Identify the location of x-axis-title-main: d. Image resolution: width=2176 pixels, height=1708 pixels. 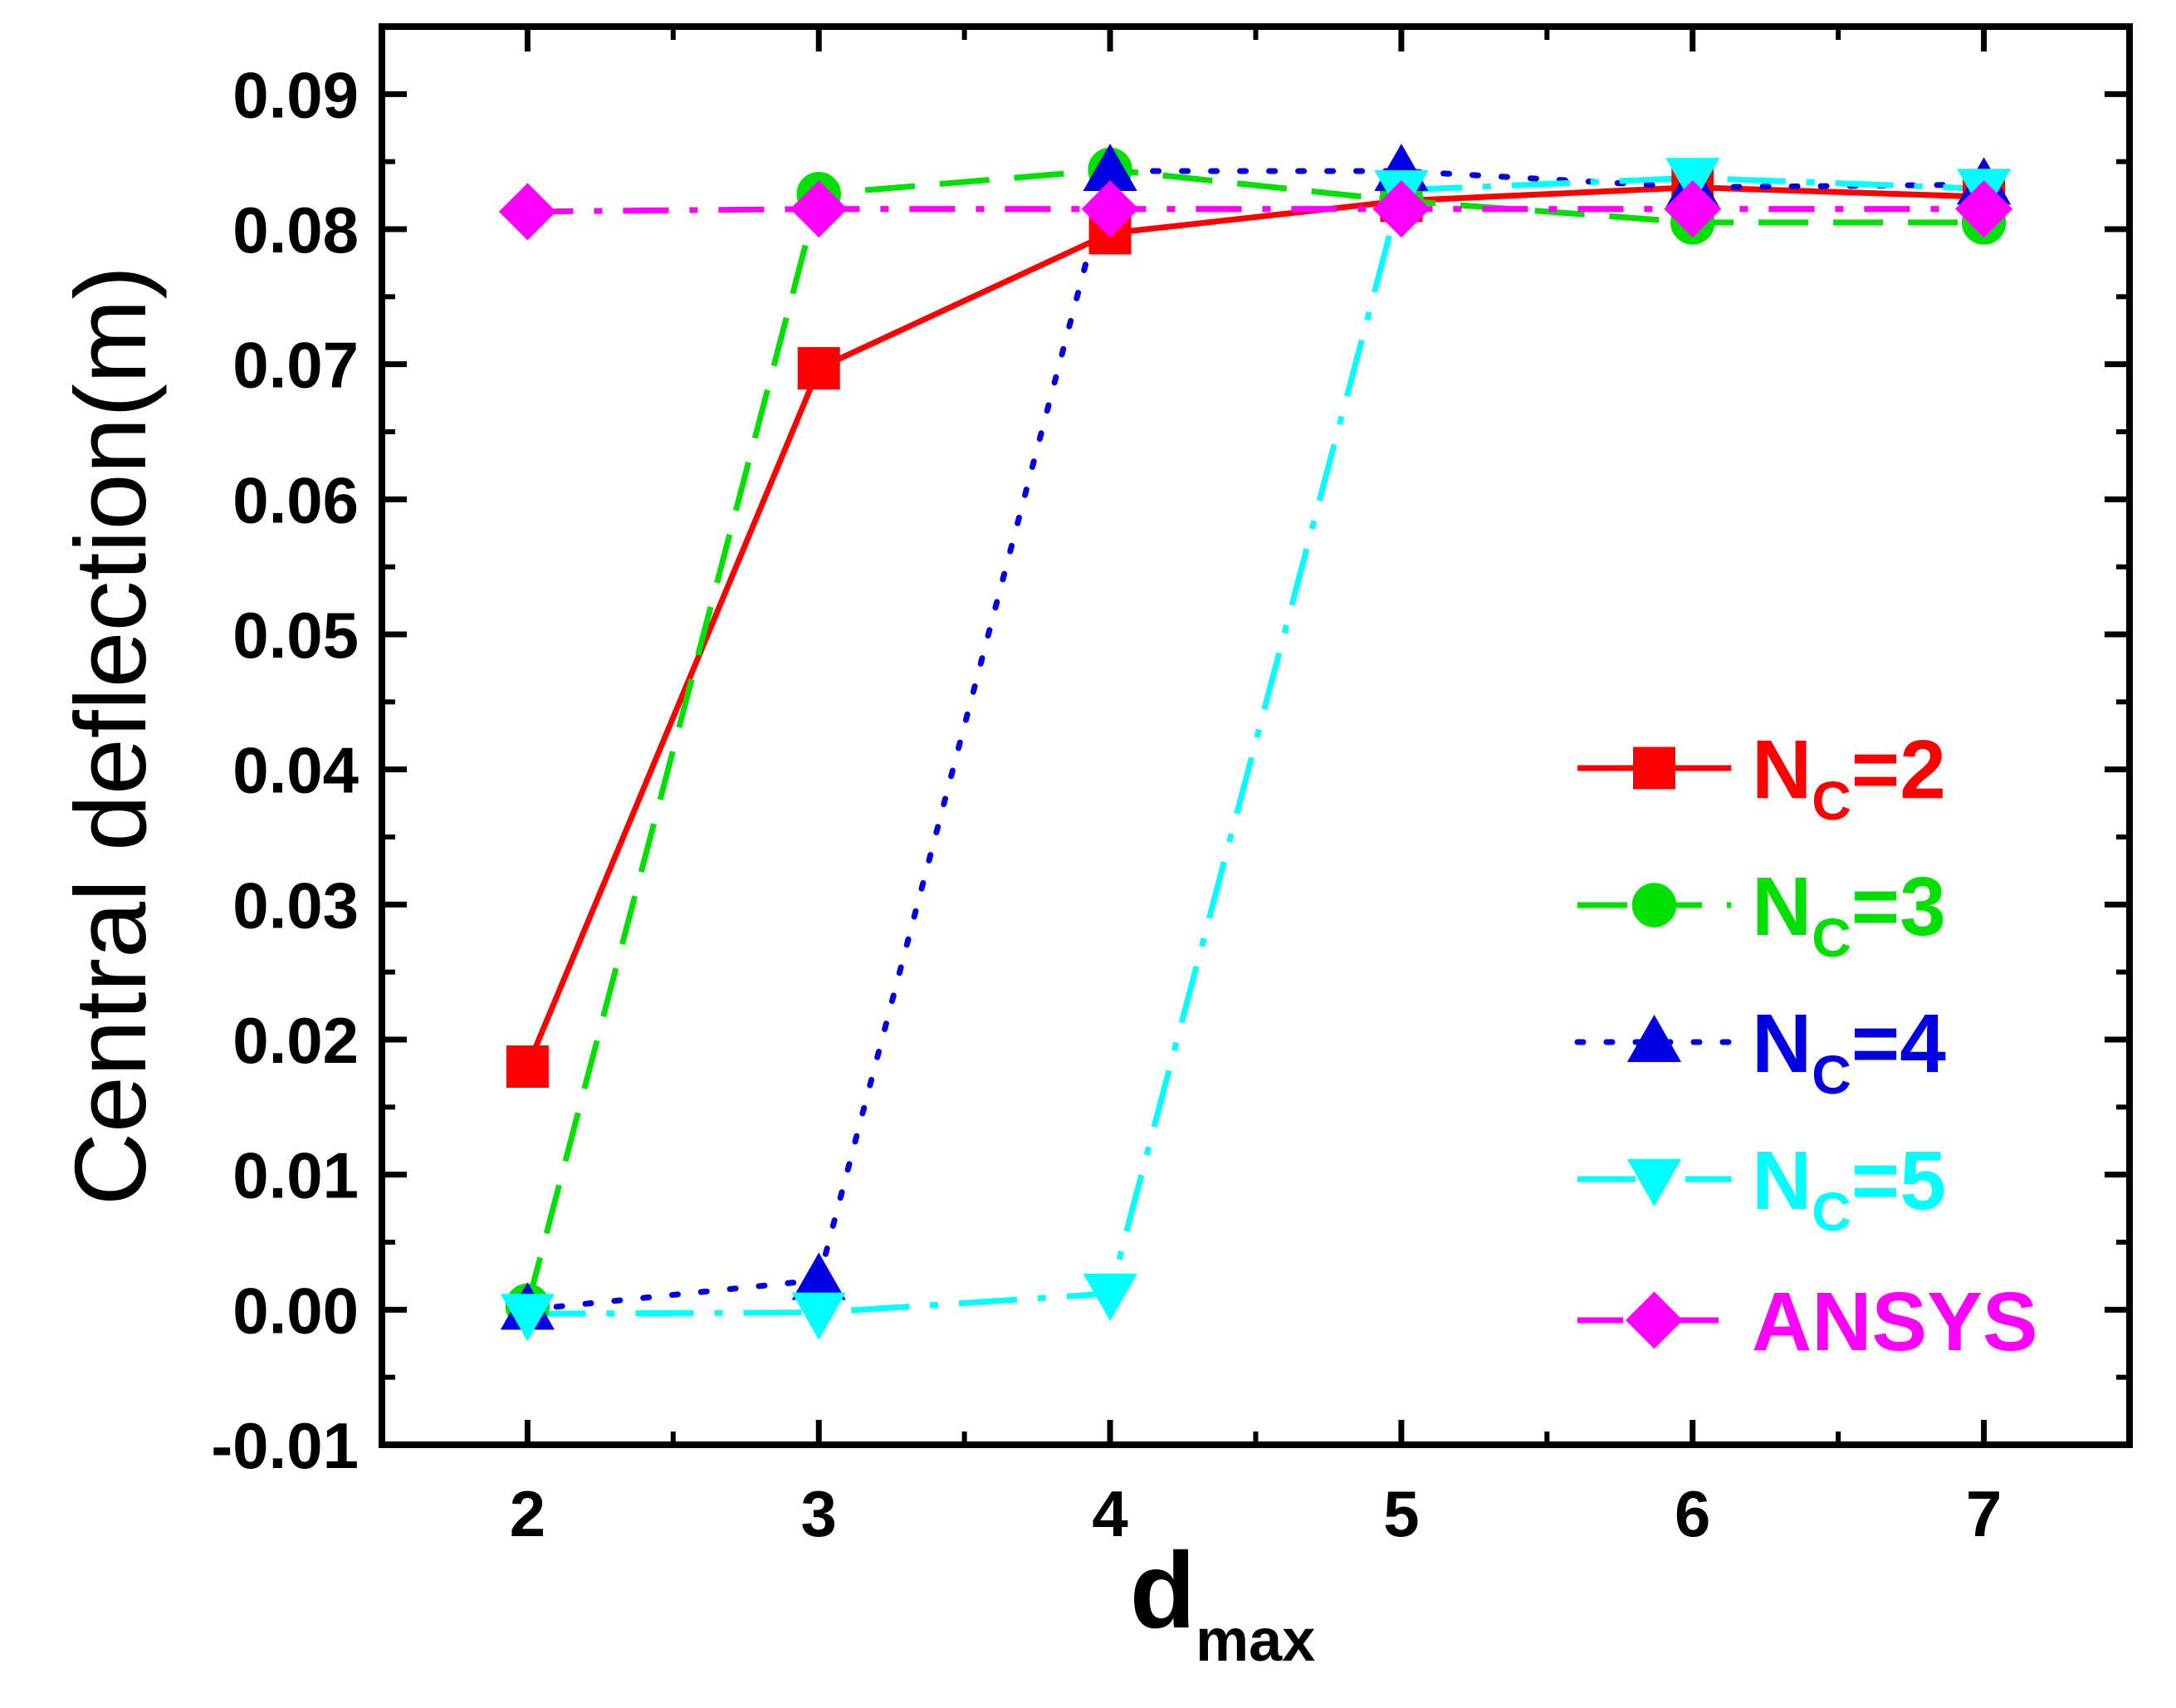
(1163, 1590).